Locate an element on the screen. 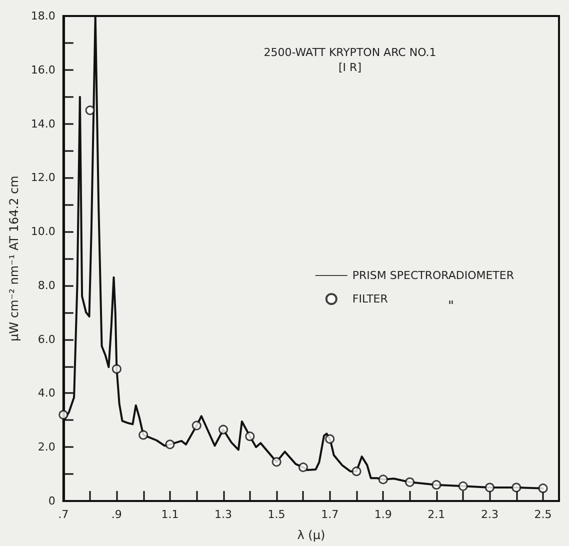 The height and width of the screenshot is (546, 569). legend-label: FILTER is located at coordinates (370, 299).